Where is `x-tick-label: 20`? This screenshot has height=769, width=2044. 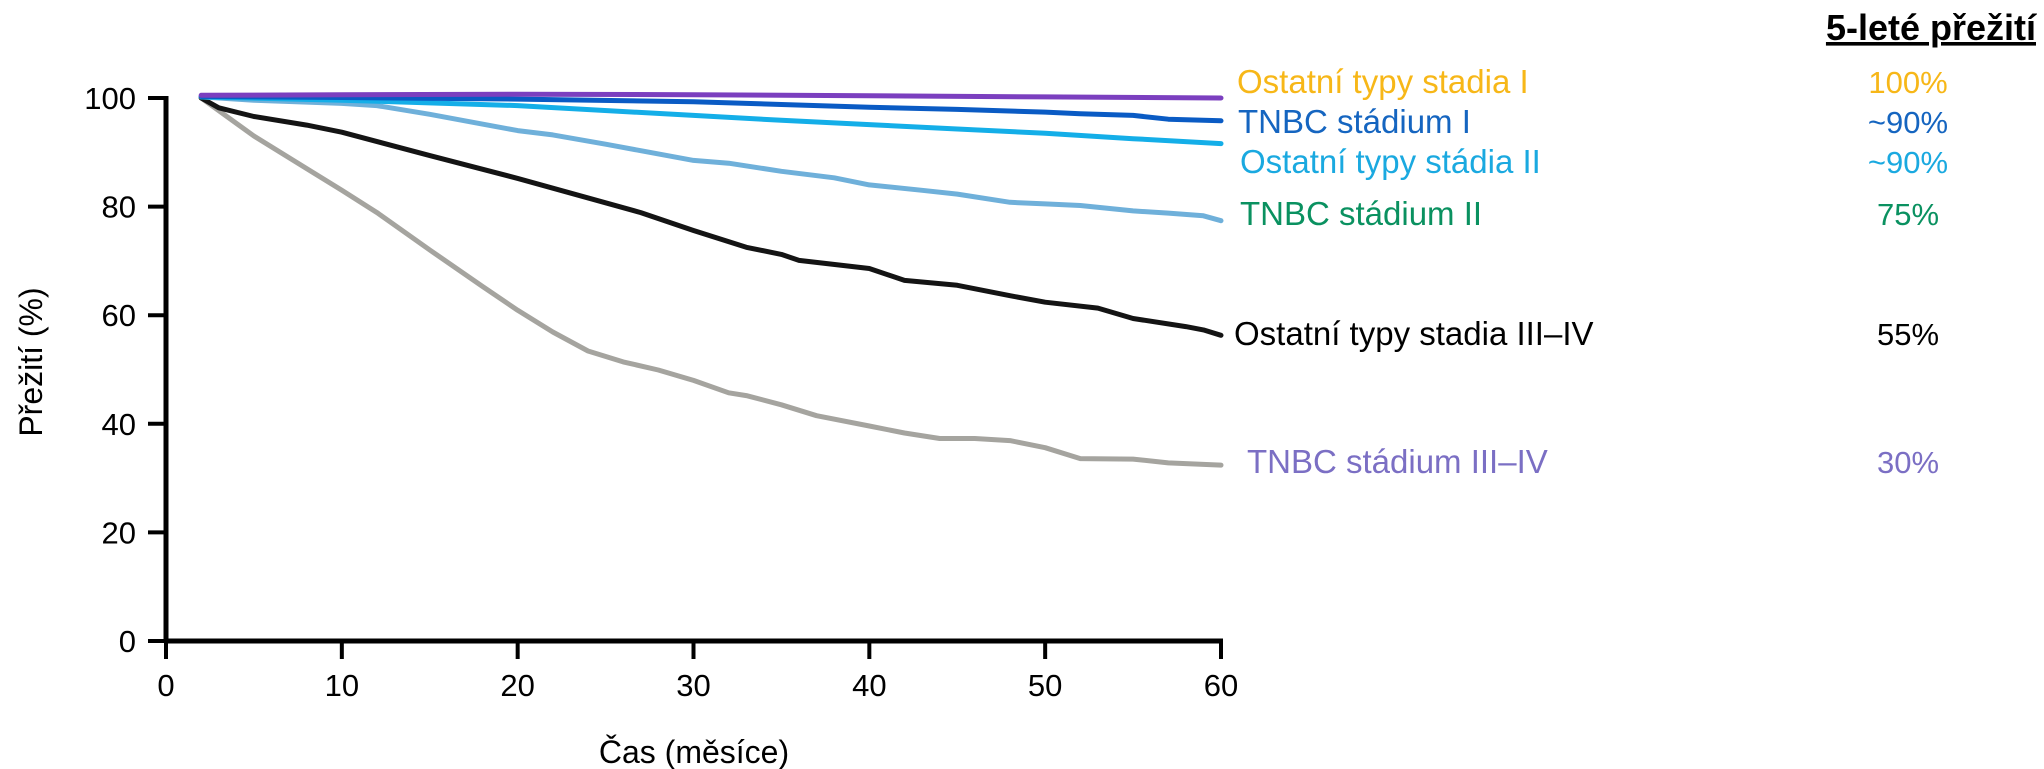 x-tick-label: 20 is located at coordinates (517, 685).